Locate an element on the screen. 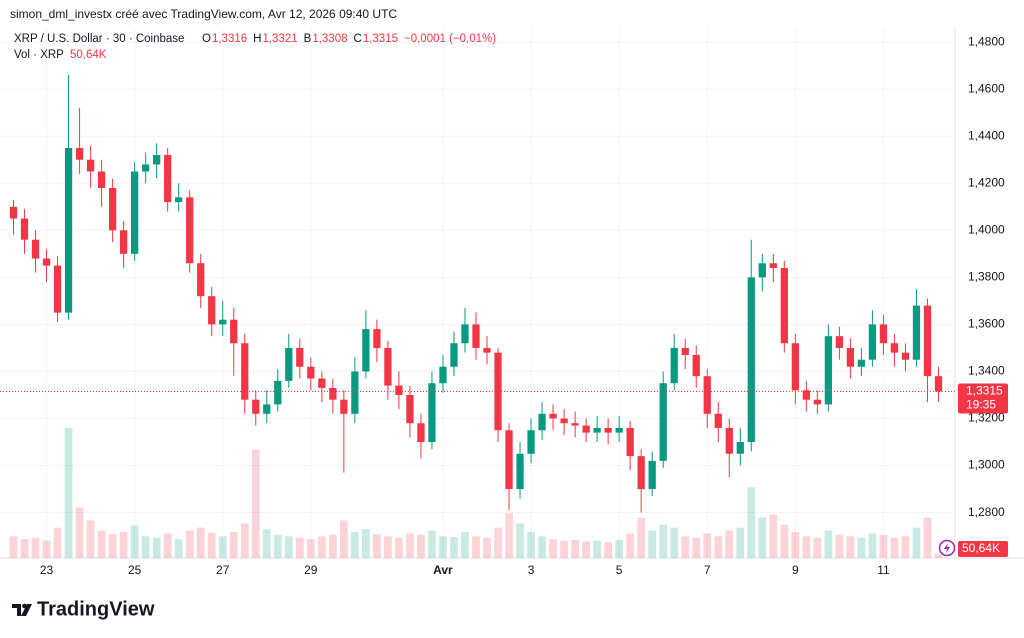  x-tick-label: 27 is located at coordinates (223, 570).